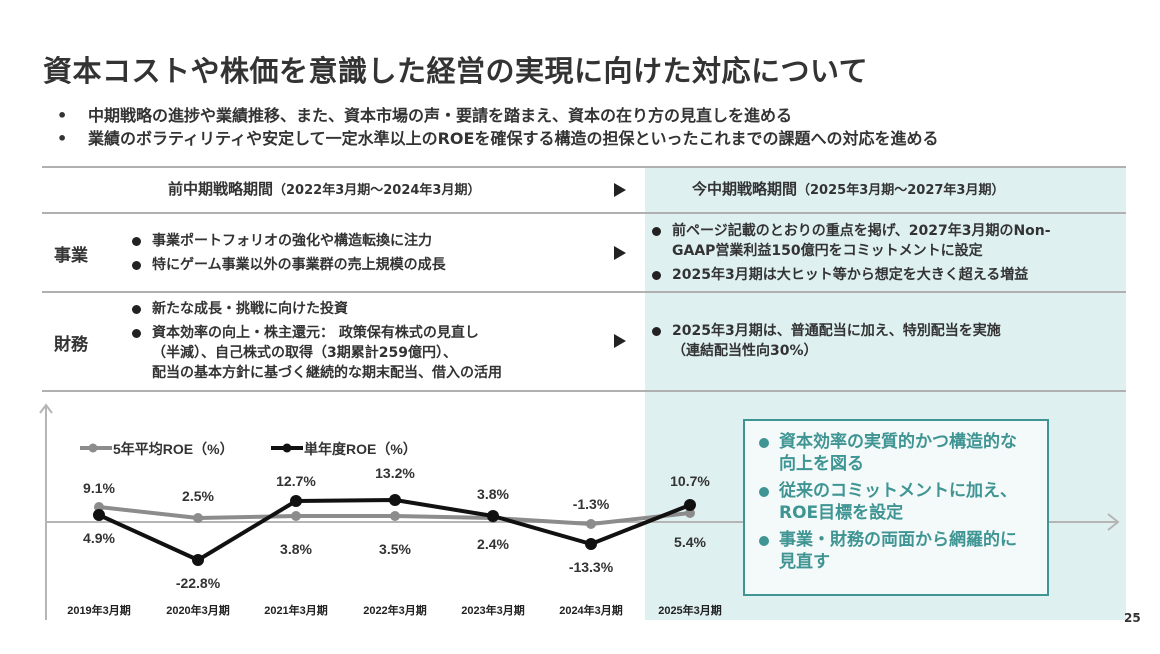 Image resolution: width=1160 pixels, height=654 pixels. I want to click on series-annual-roe, so click(394, 530).